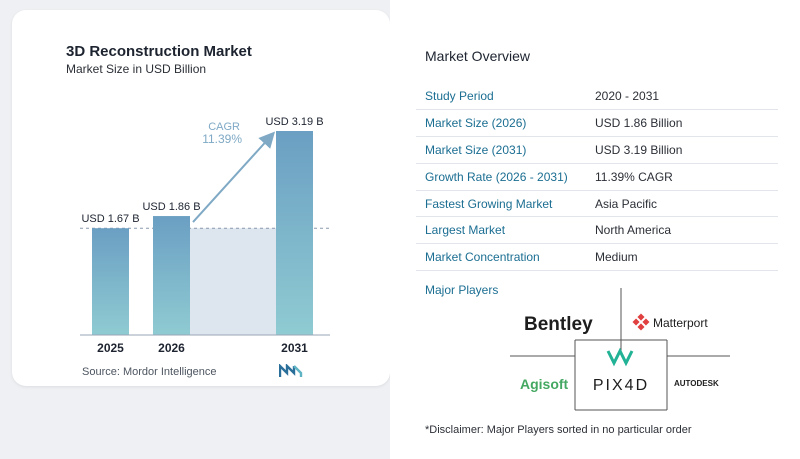 Image resolution: width=800 pixels, height=459 pixels. I want to click on source-note: Source: Mordor Intelligence, so click(149, 372).